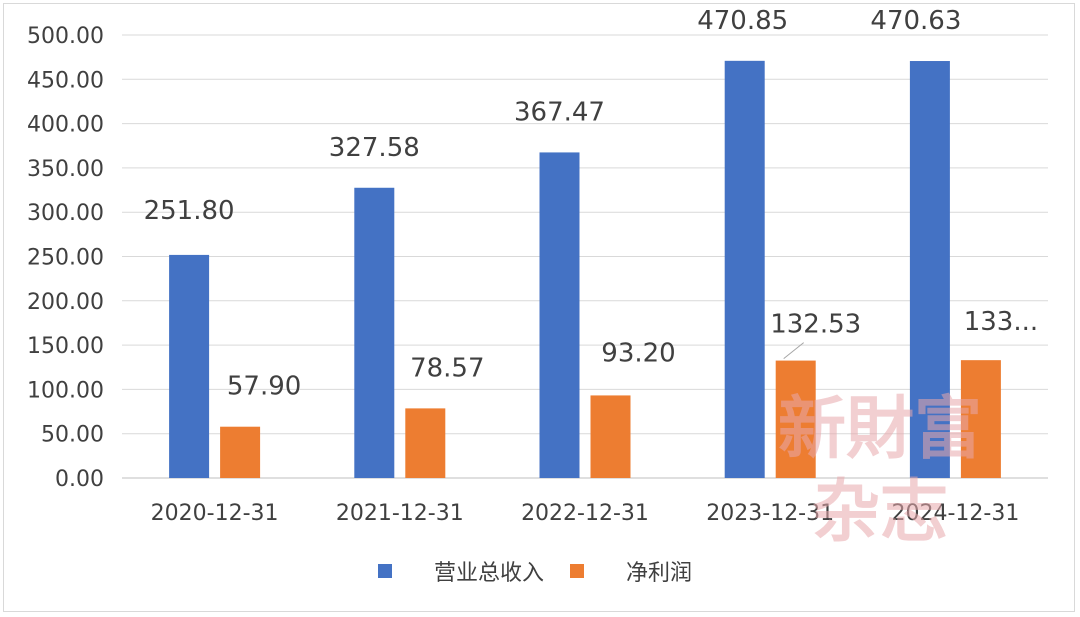  I want to click on data-label: 78.57, so click(447, 368).